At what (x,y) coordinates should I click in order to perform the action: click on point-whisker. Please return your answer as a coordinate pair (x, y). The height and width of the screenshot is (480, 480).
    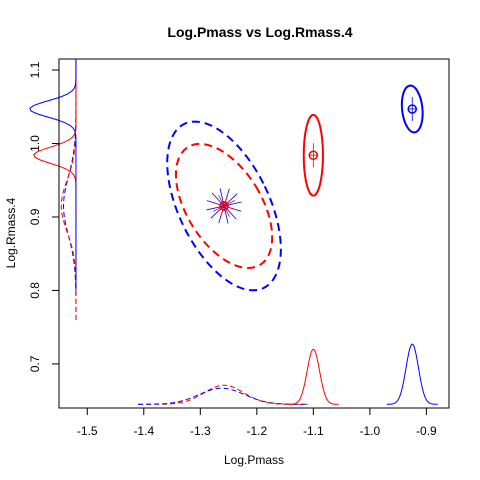
    Looking at the image, I should click on (224, 206).